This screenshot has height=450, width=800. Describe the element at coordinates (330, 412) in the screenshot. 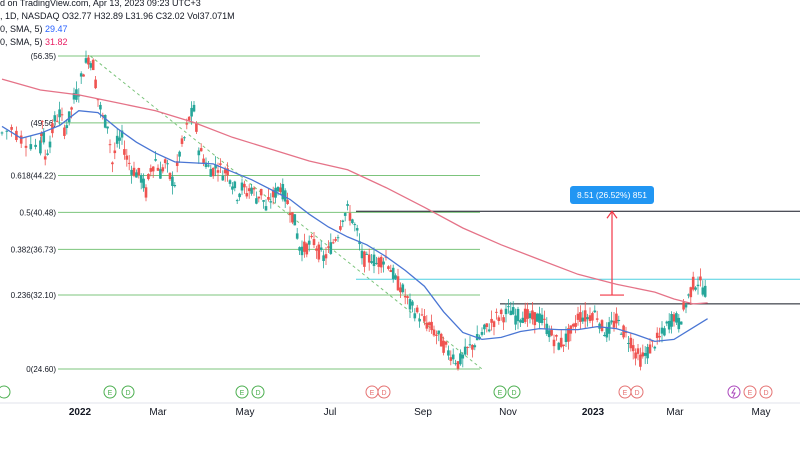

I see `x-tick-label: Jul` at that location.